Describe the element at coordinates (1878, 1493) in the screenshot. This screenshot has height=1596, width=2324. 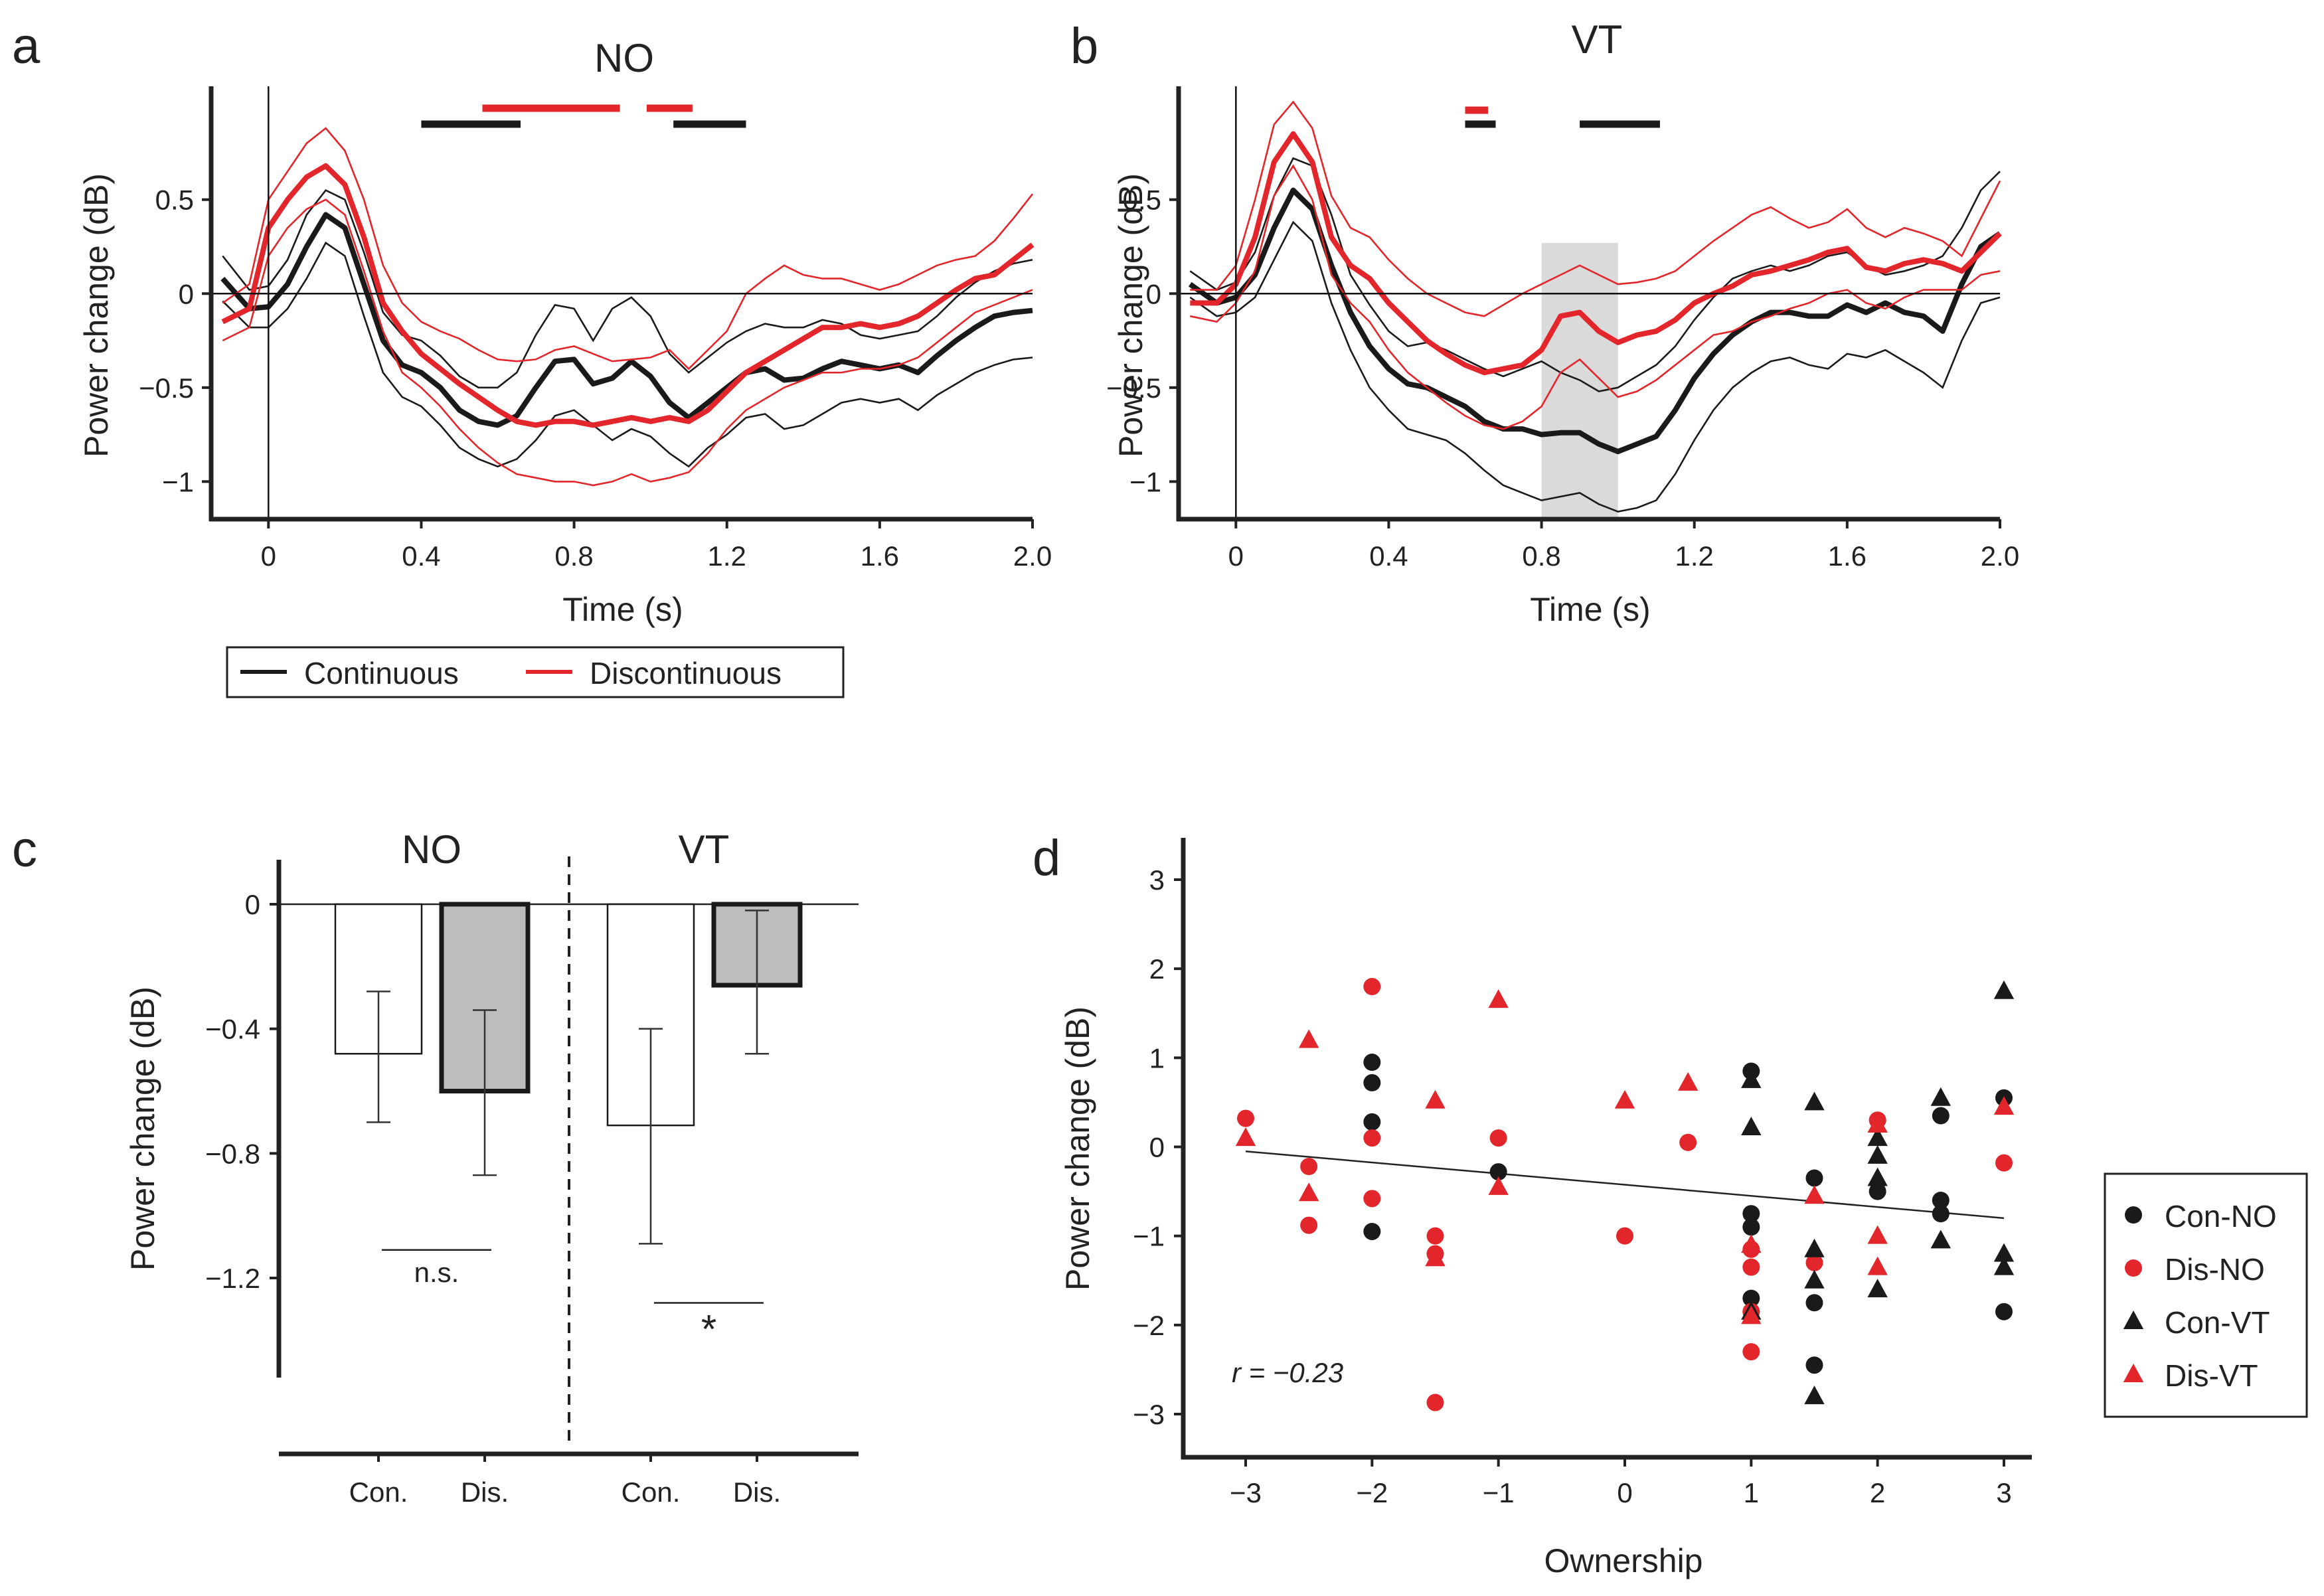
I see `d-x-tick-label: 2` at that location.